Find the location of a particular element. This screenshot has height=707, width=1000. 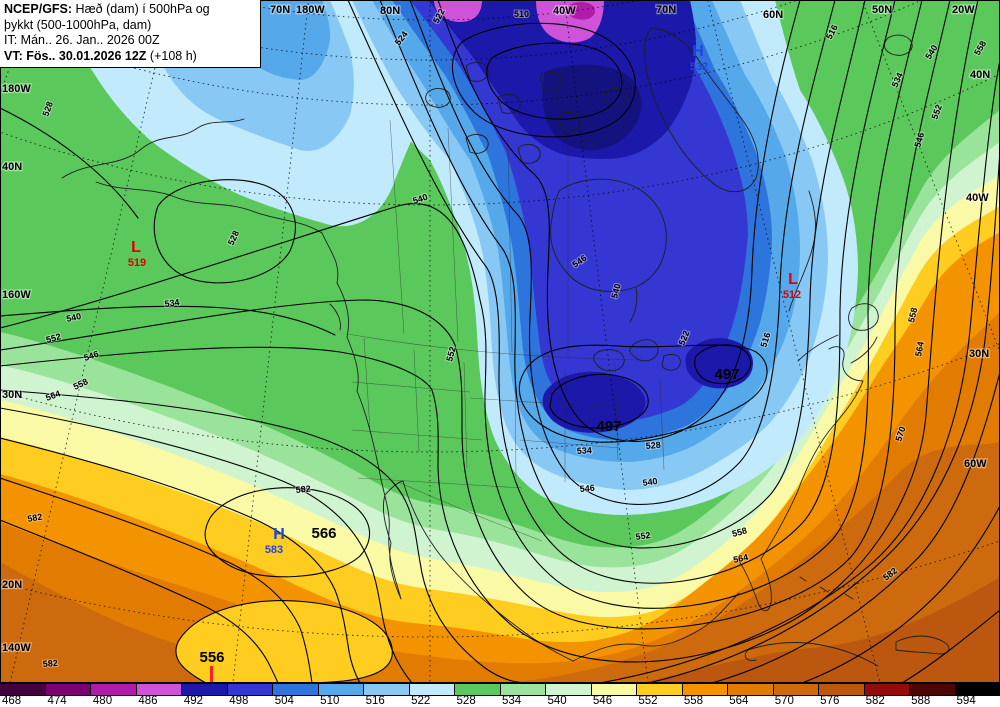

colorbar-value: 588 is located at coordinates (921, 701).